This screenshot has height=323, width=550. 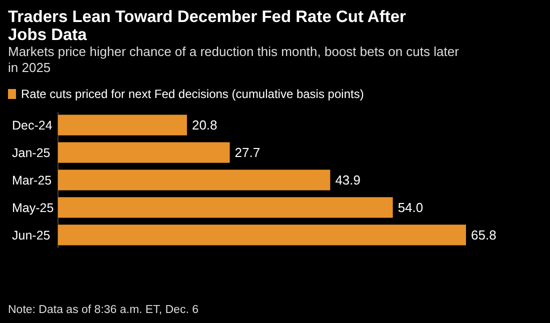 I want to click on y-tick-label: Dec-24, so click(x=32, y=125).